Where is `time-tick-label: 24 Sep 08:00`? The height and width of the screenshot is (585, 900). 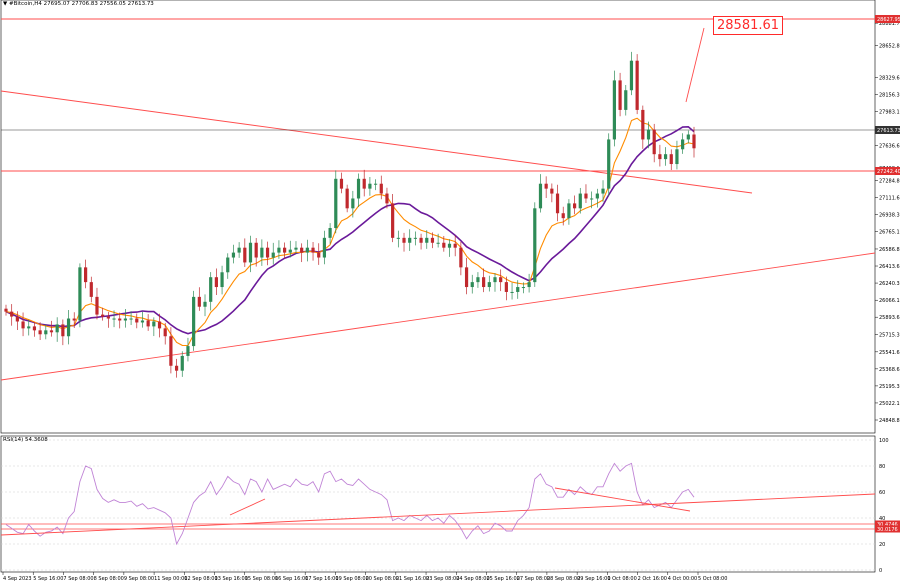 time-tick-label: 24 Sep 08:00 is located at coordinates (472, 579).